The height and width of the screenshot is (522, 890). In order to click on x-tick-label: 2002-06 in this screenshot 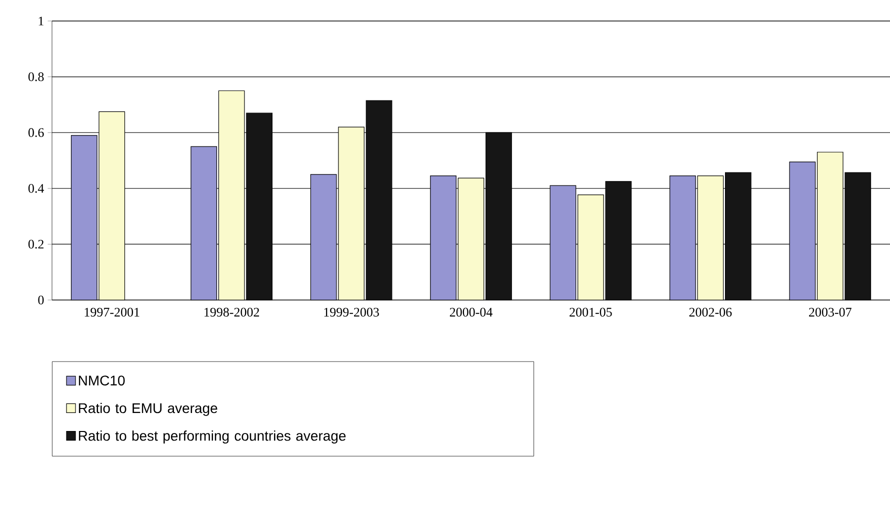, I will do `click(710, 312)`.